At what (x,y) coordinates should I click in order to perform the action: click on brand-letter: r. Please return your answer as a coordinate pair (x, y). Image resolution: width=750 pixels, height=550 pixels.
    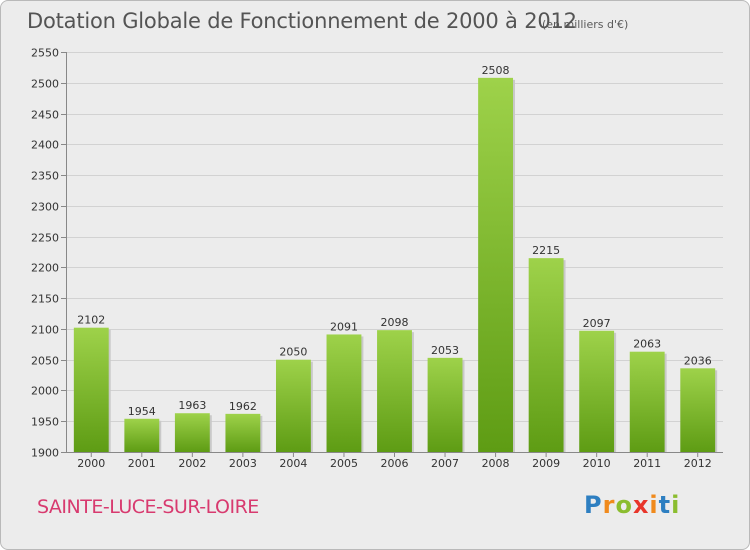
    Looking at the image, I should click on (609, 505).